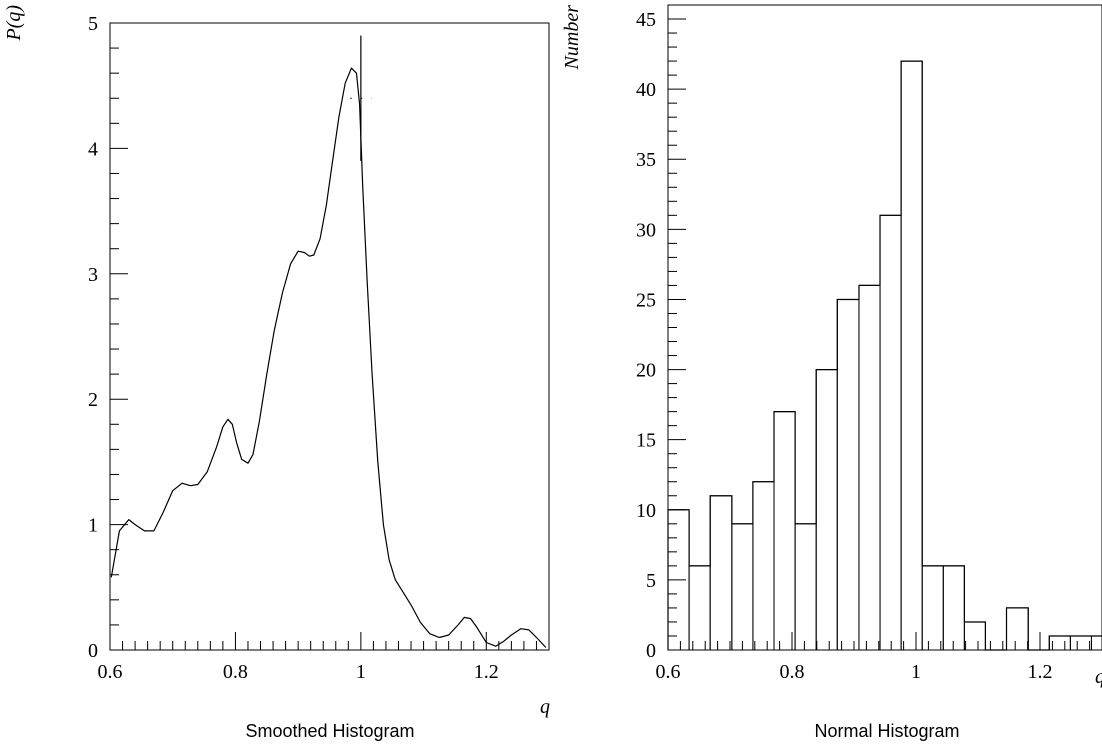  What do you see at coordinates (646, 20) in the screenshot?
I see `y-tick-label: 45` at bounding box center [646, 20].